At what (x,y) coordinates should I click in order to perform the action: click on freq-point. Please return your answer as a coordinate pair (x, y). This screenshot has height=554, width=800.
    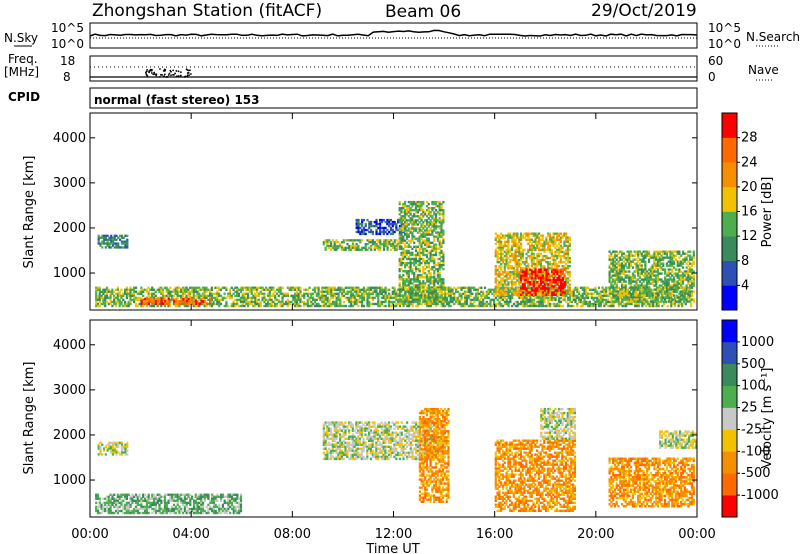
    Looking at the image, I should click on (146, 73).